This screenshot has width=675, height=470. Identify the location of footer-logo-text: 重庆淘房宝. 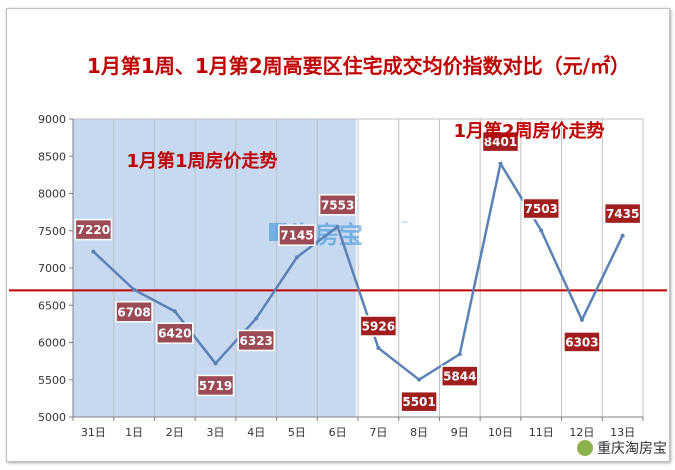
(632, 449).